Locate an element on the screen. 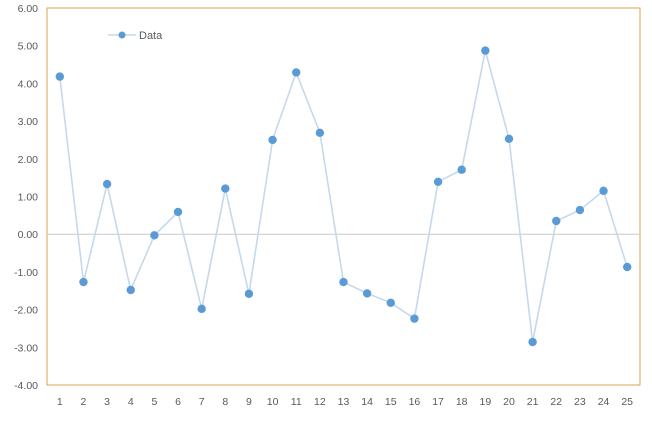  y-tick-label: 2.00 is located at coordinates (28, 160).